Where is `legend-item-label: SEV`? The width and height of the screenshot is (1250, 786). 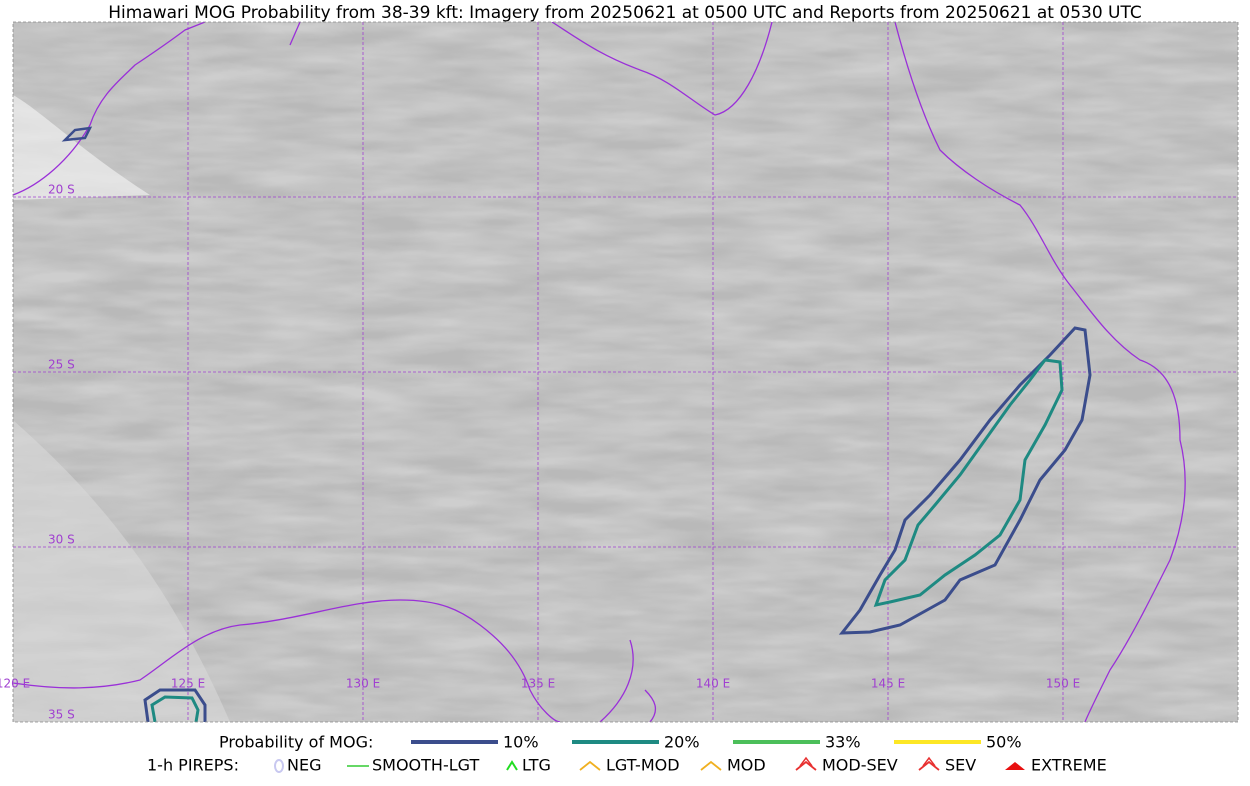 legend-item-label: SEV is located at coordinates (960, 765).